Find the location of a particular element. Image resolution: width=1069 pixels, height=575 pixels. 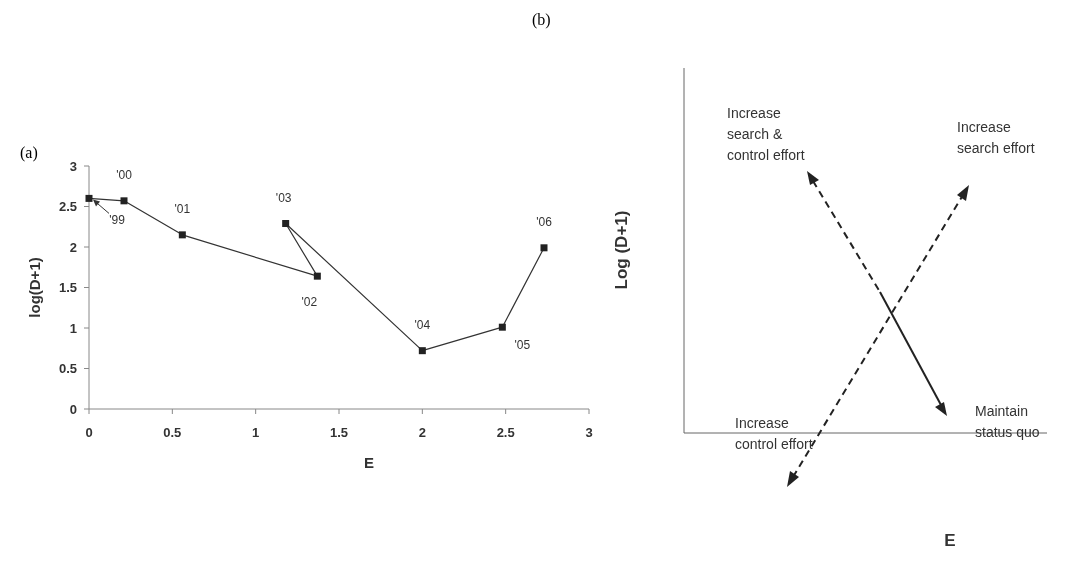

x-tick-label: 3 is located at coordinates (589, 432).